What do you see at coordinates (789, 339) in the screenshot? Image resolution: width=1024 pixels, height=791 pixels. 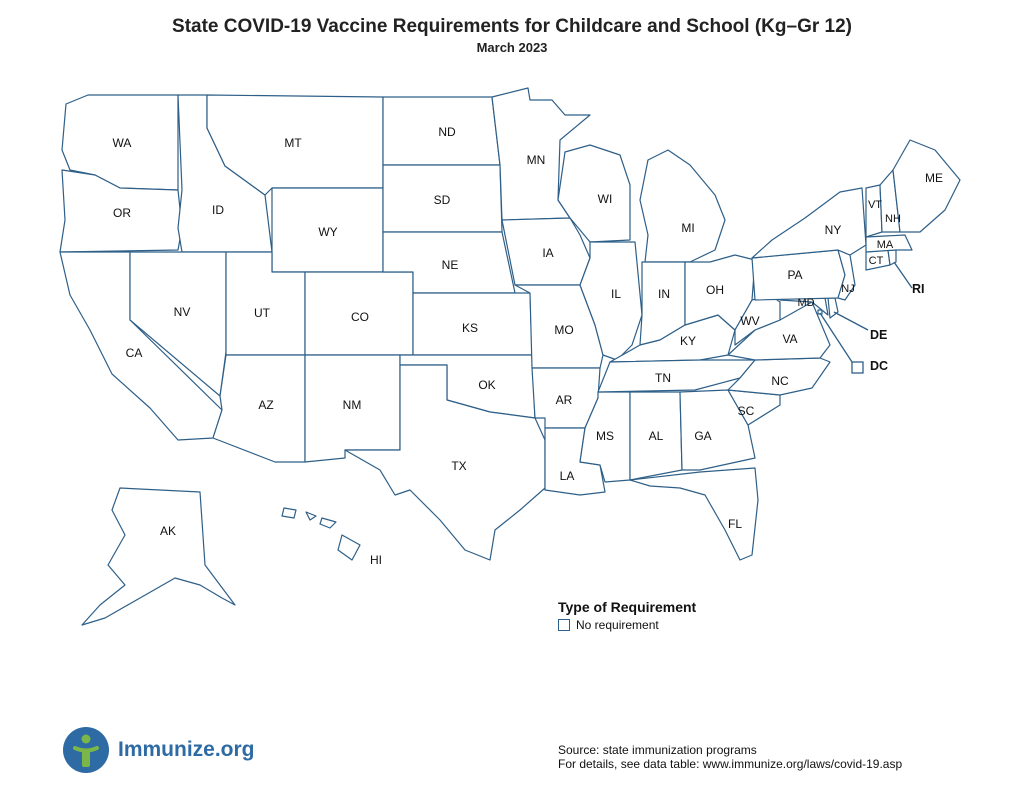 I see `state-label-va: VA` at bounding box center [789, 339].